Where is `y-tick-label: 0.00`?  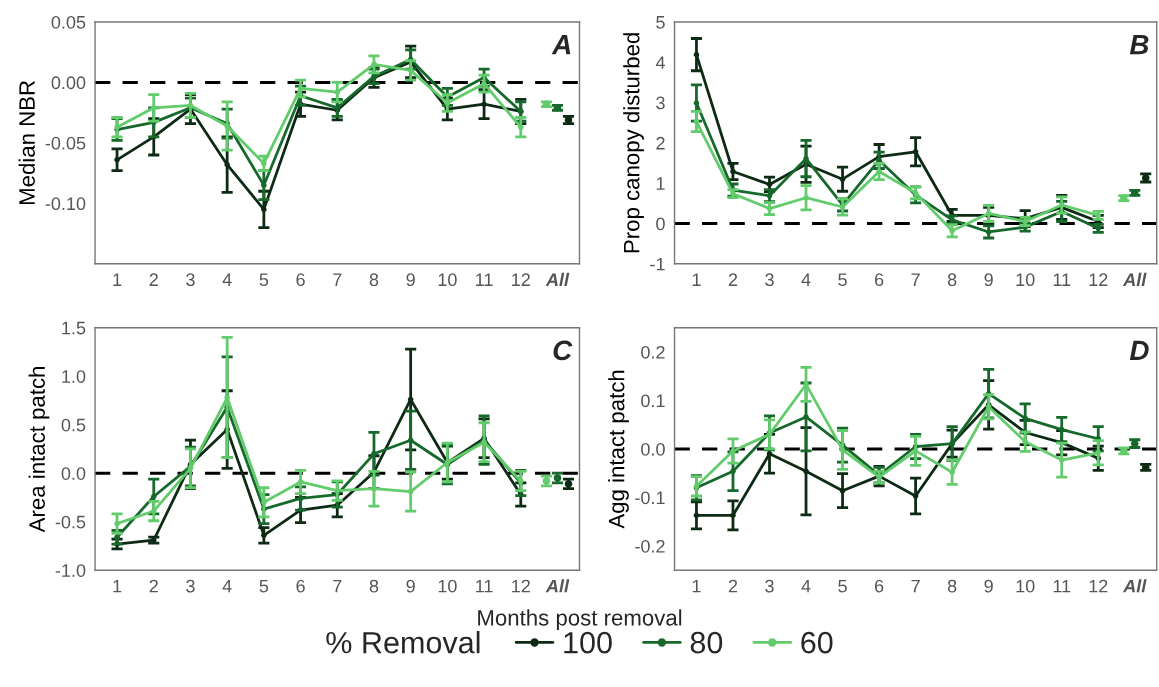 y-tick-label: 0.00 is located at coordinates (68, 83).